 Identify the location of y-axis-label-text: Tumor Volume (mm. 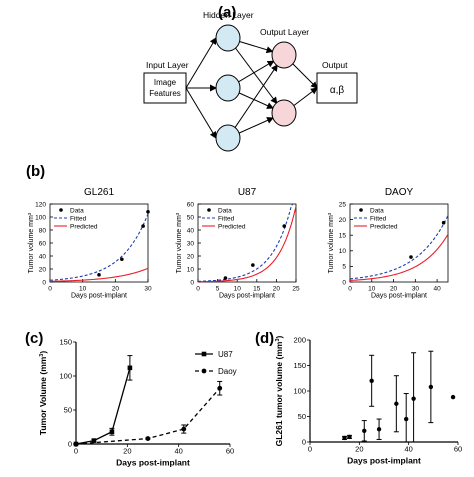
(43, 395).